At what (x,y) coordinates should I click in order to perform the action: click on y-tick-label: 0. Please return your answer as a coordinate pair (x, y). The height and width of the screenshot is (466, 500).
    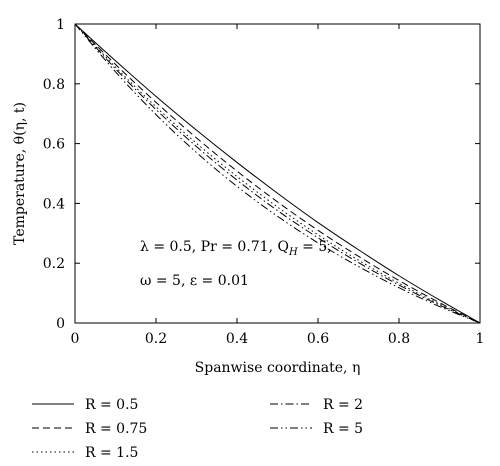
    Looking at the image, I should click on (60, 324).